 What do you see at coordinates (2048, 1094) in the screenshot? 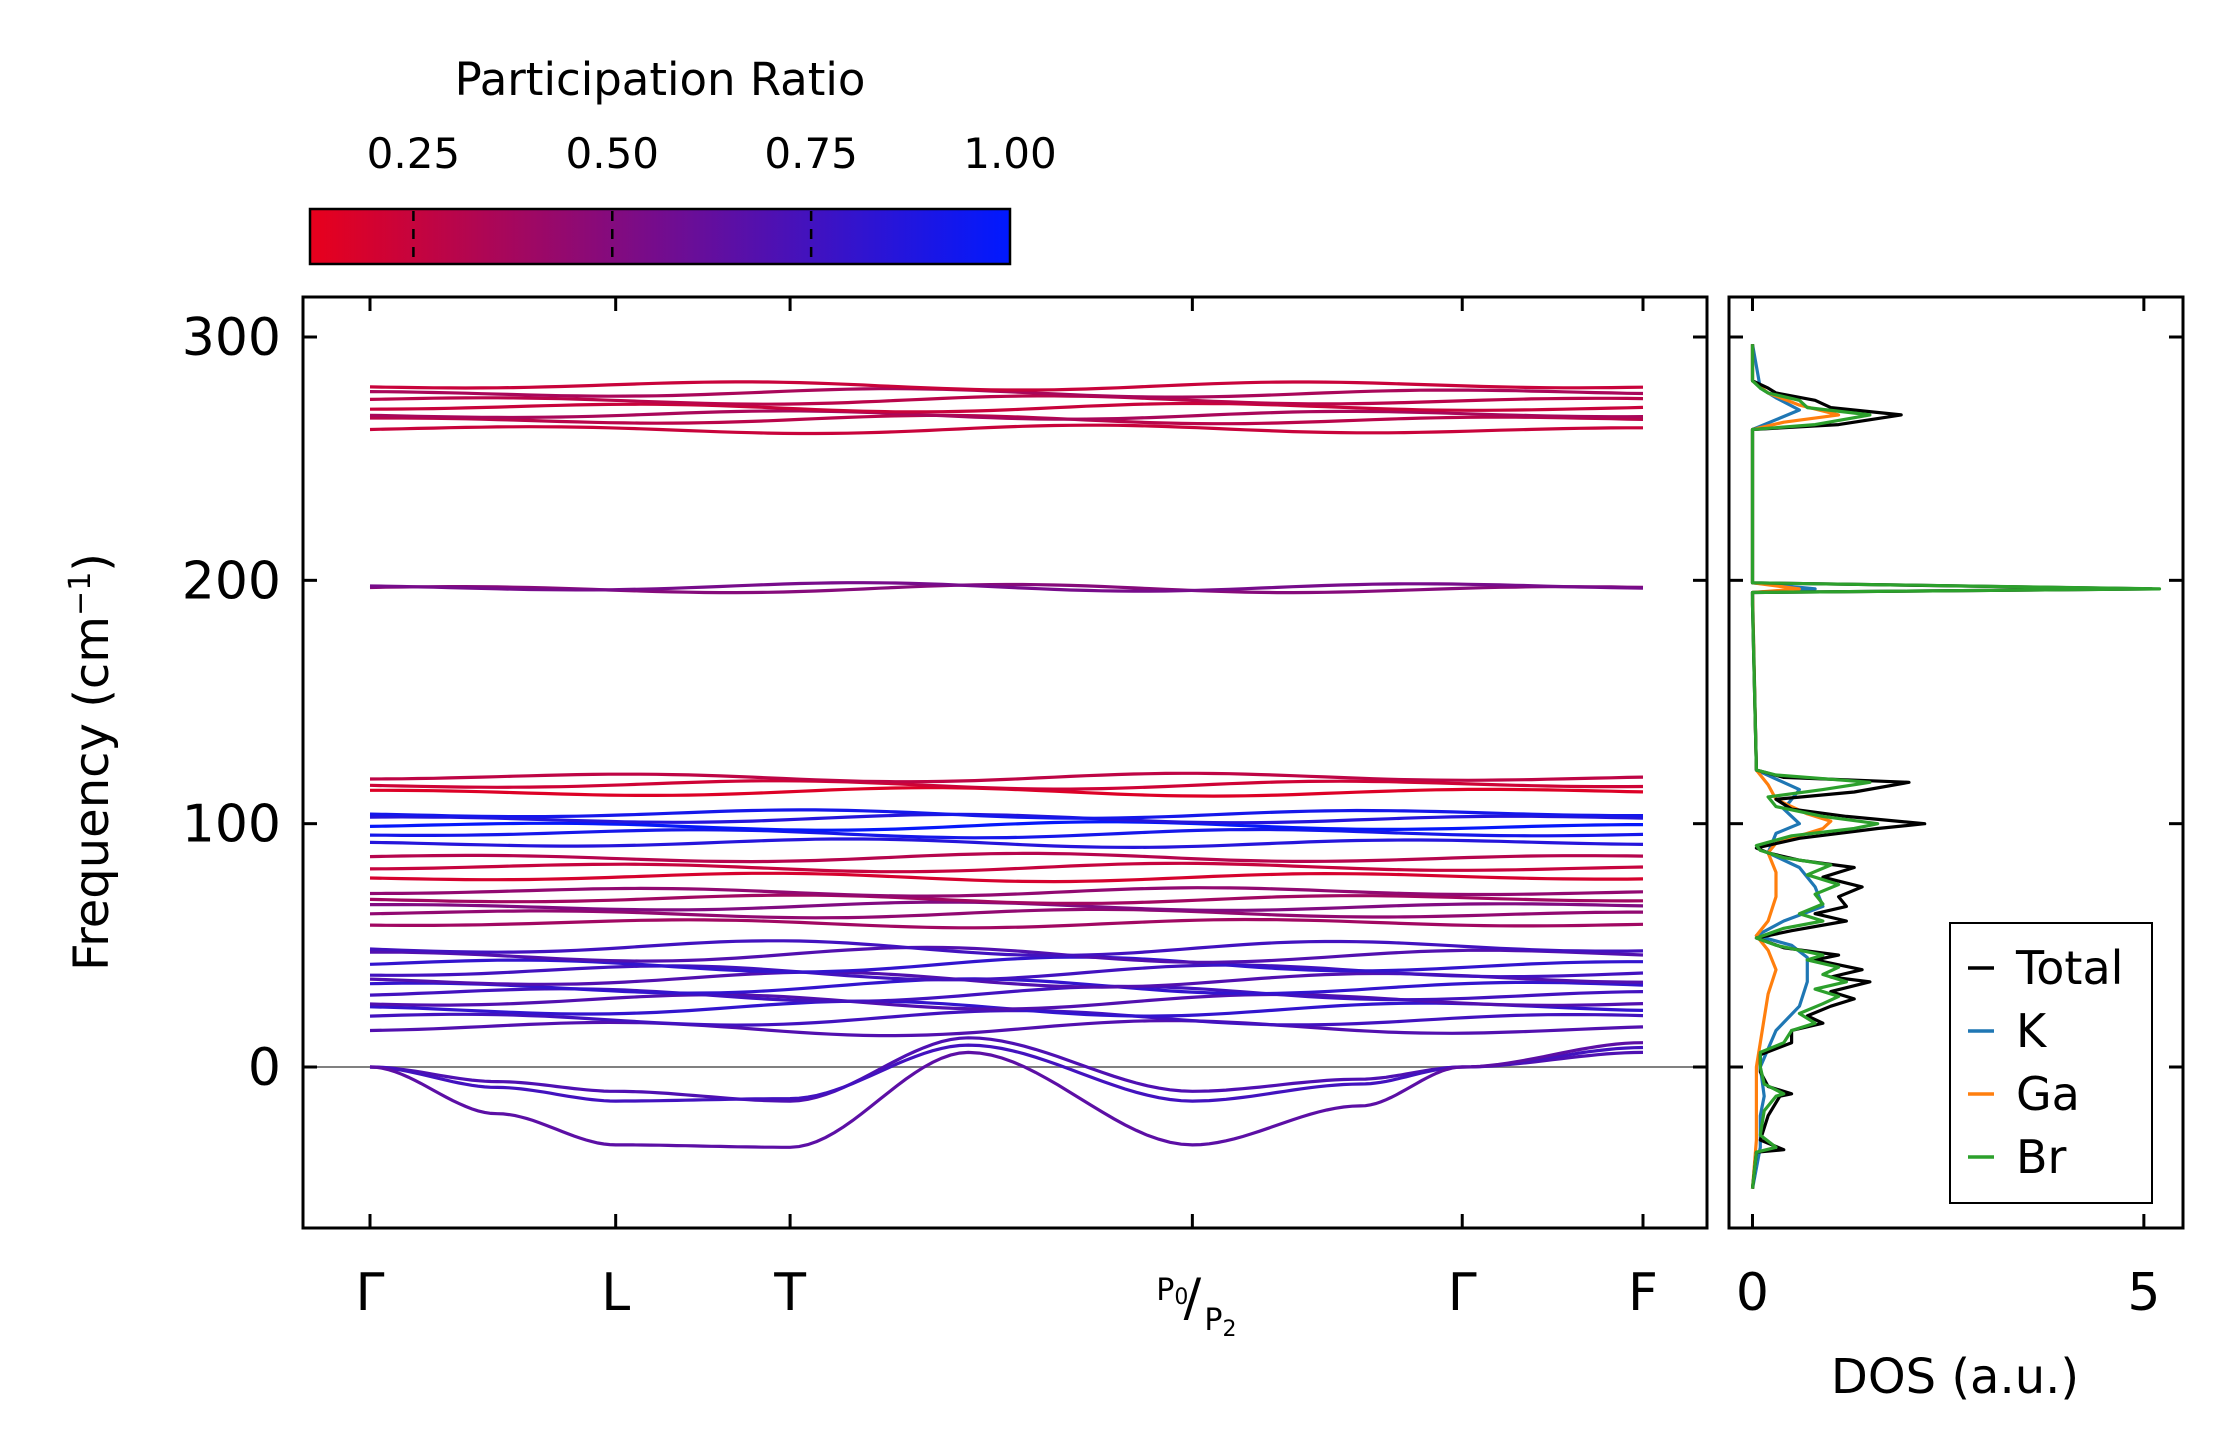
I see `legend-label: Ga` at bounding box center [2048, 1094].